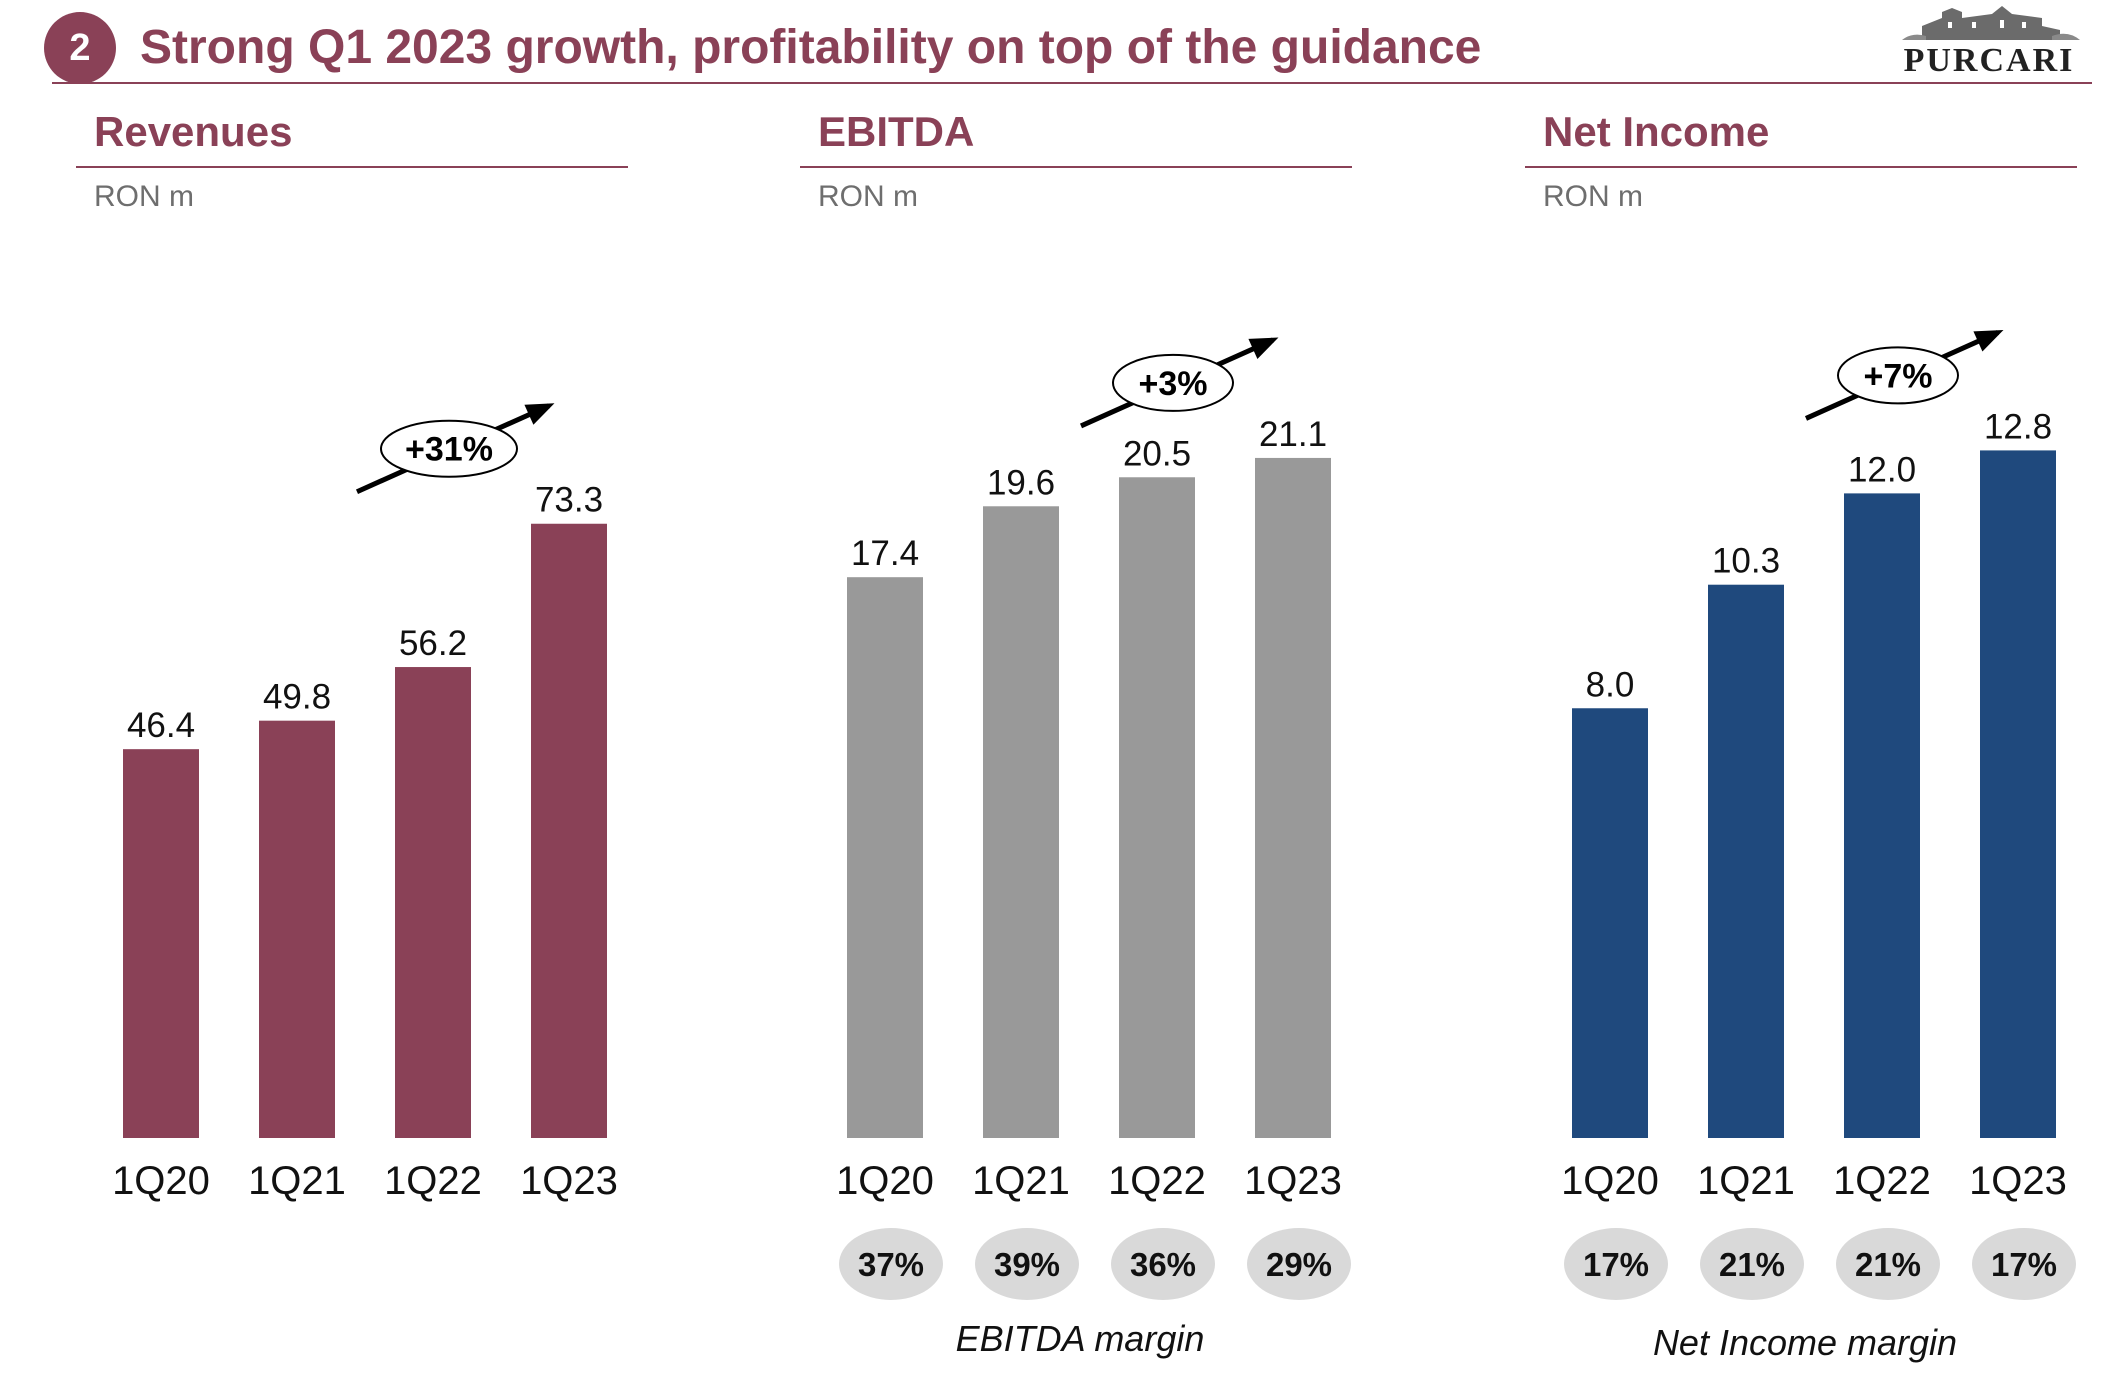 The width and height of the screenshot is (2116, 1388). I want to click on logo-wordmark: PURCARI, so click(1989, 60).